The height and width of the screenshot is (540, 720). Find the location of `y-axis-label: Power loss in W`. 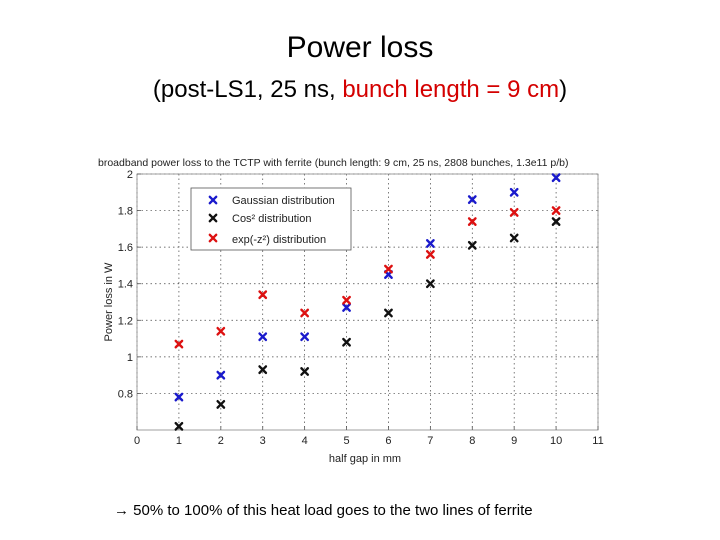

y-axis-label: Power loss in W is located at coordinates (109, 301).